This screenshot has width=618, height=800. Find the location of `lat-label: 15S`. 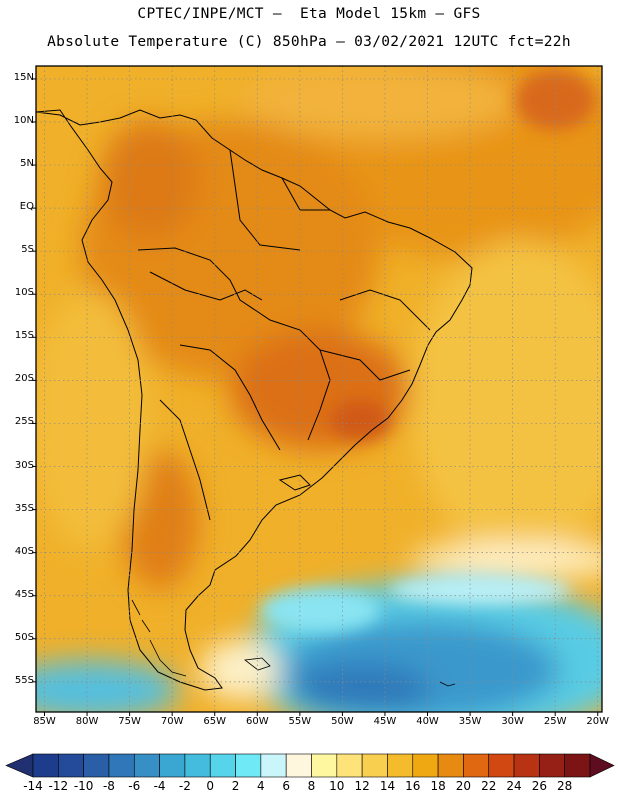

lat-label: 15S is located at coordinates (24, 336).